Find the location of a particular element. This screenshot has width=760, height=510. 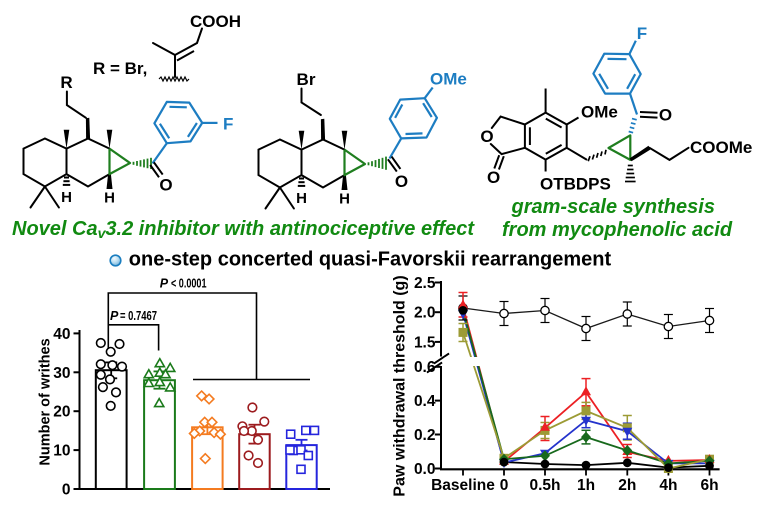

svg-text: 2.0 is located at coordinates (425, 313).